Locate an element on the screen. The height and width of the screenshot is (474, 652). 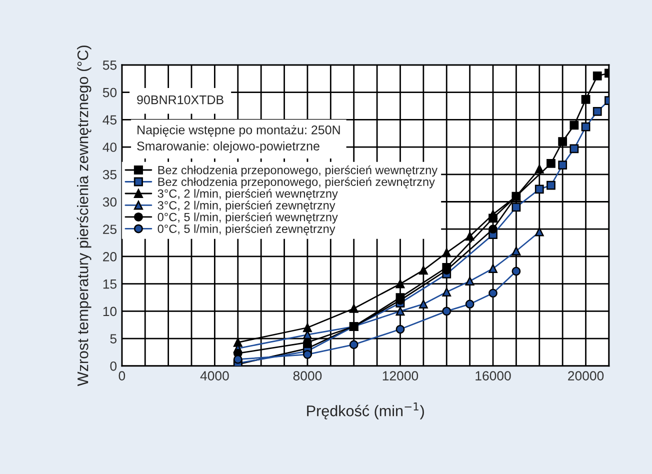
y-tick-label: 55 is located at coordinates (109, 65).